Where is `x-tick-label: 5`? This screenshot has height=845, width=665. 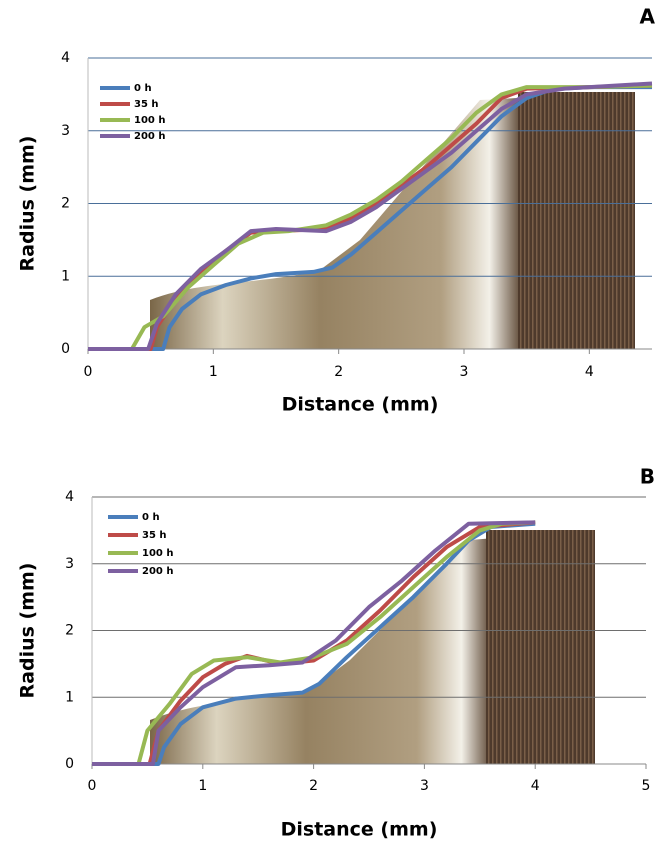 x-tick-label: 5 is located at coordinates (646, 786).